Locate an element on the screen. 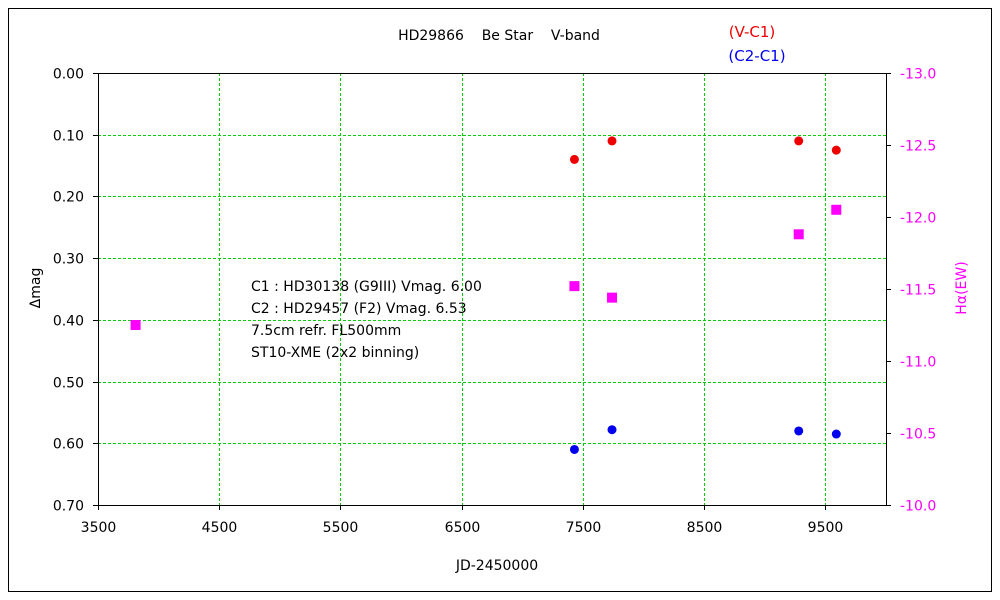  x-axis-tick-label: 8500 is located at coordinates (705, 528).